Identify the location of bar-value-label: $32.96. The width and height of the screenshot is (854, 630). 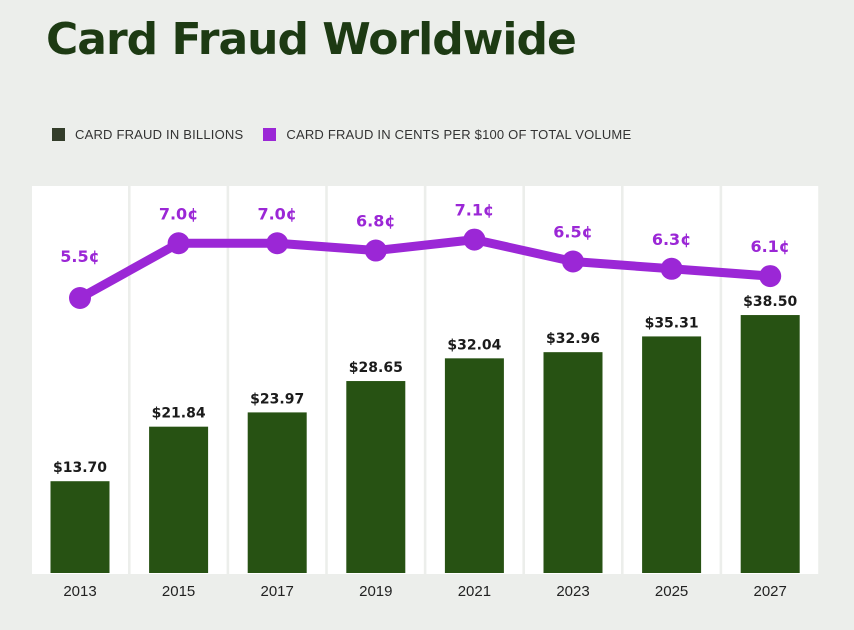
(573, 339).